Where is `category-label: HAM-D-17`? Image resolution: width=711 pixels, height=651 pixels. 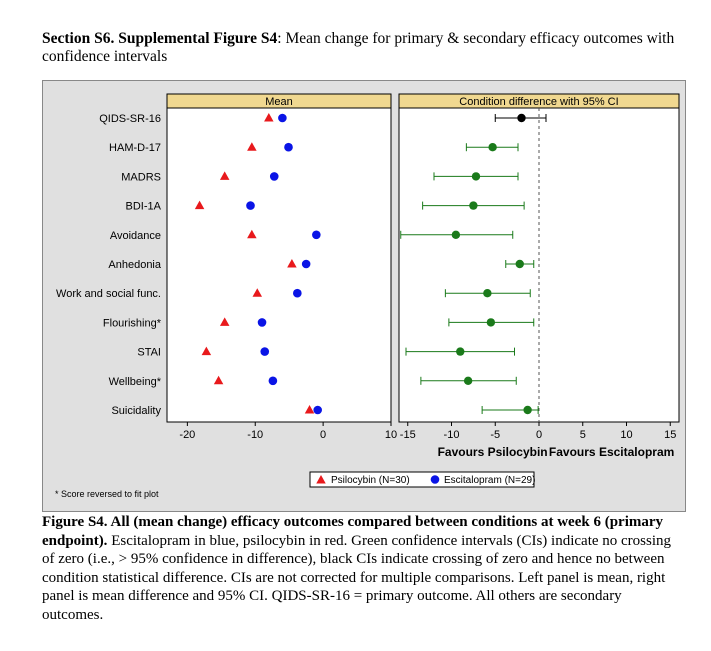
category-label: HAM-D-17 is located at coordinates (135, 148).